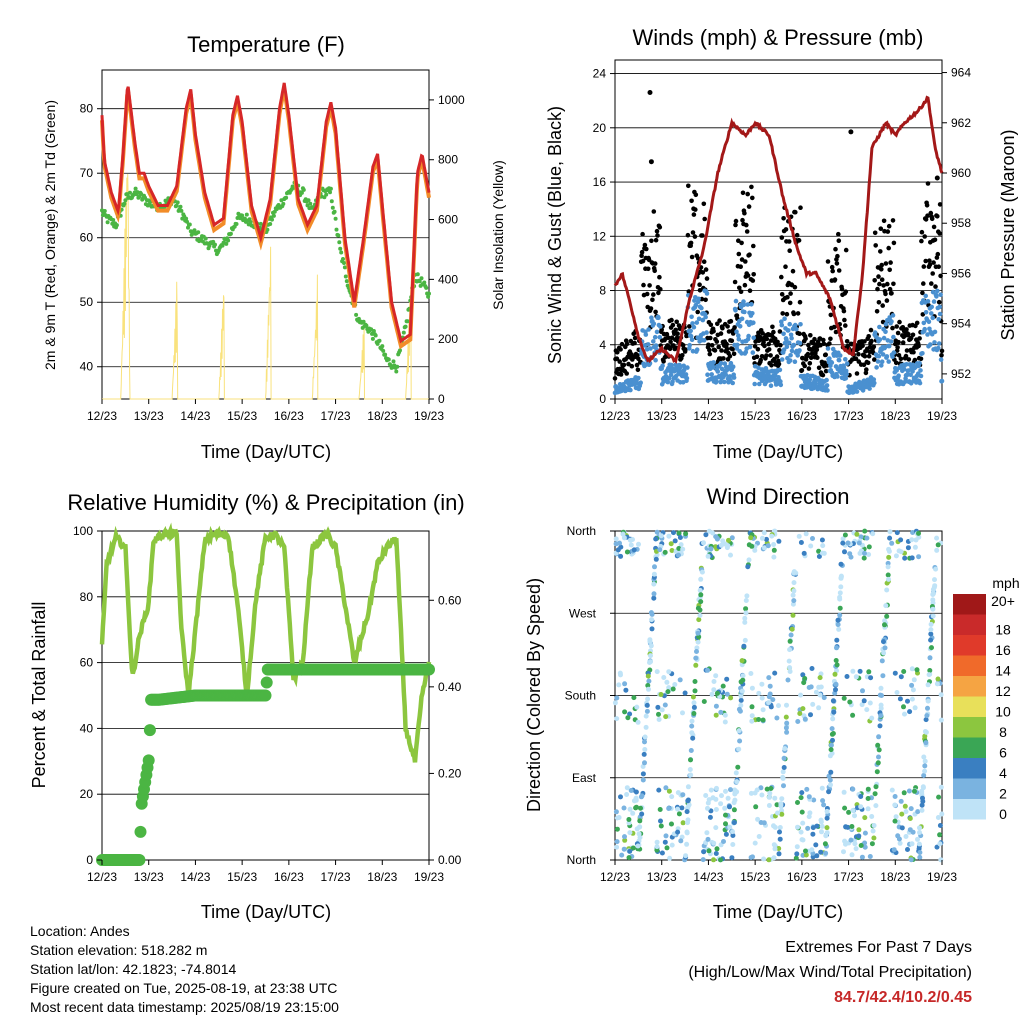 Image resolution: width=1024 pixels, height=1024 pixels. Describe the element at coordinates (602, 399) in the screenshot. I see `y-tick-label: 0` at that location.